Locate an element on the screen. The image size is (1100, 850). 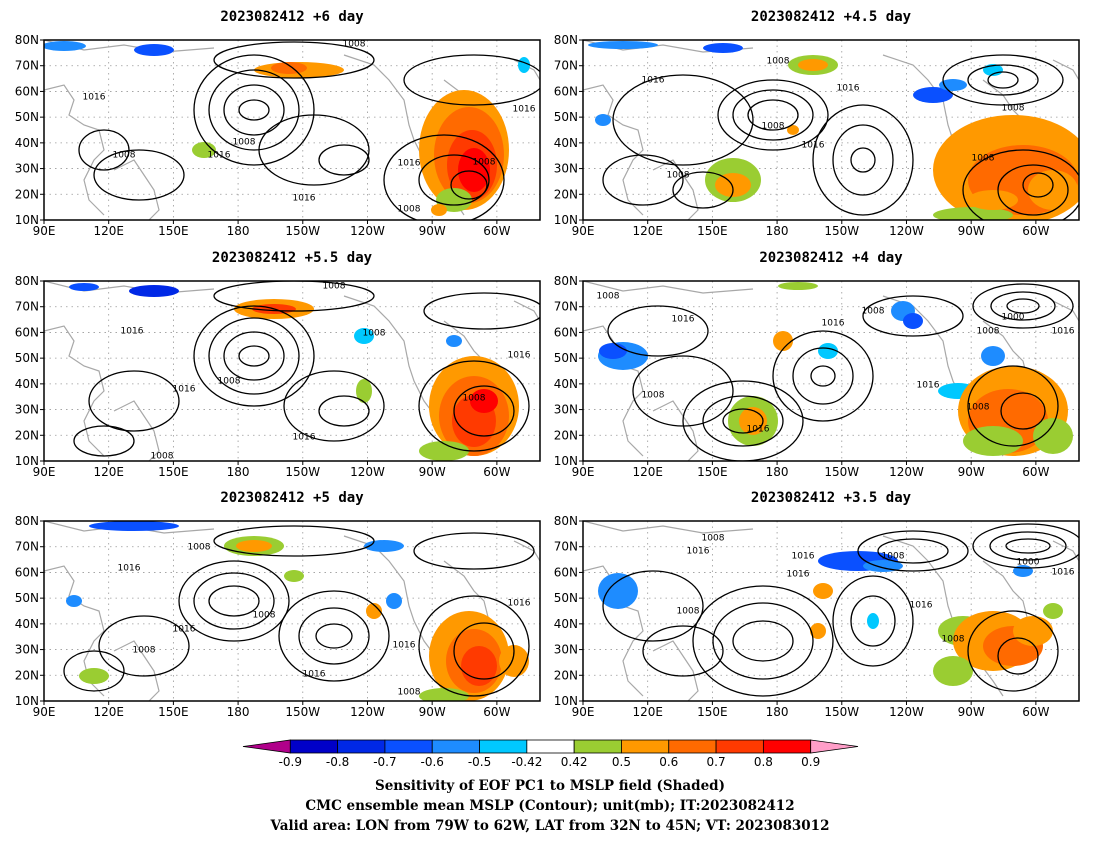
colorbar-tick-label: -0.42 is located at coordinates (526, 762).